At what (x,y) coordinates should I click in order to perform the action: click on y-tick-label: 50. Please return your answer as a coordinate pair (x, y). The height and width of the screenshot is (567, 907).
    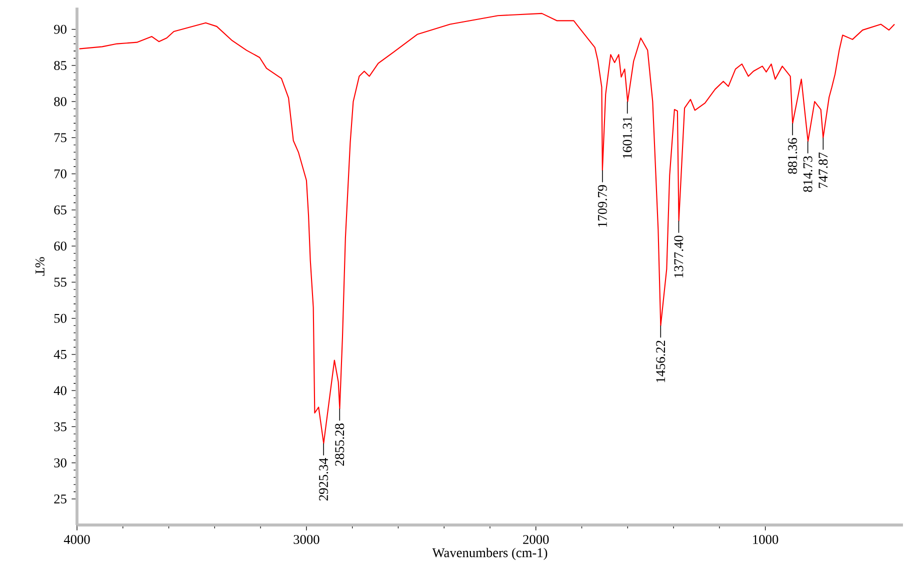
    Looking at the image, I should click on (60, 318).